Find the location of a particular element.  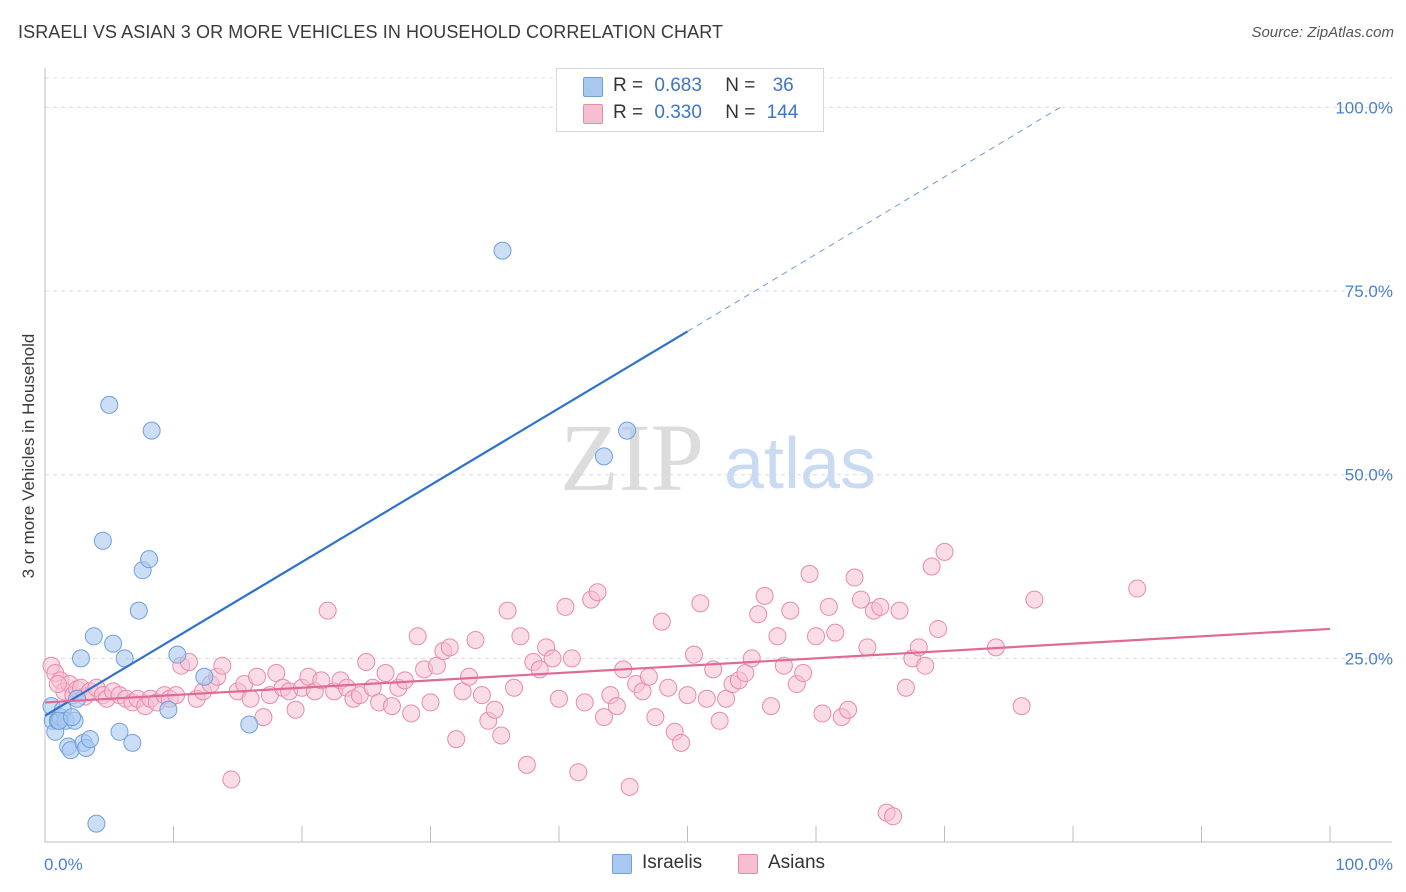

x-tick-label: 0.0% is located at coordinates (63, 864).